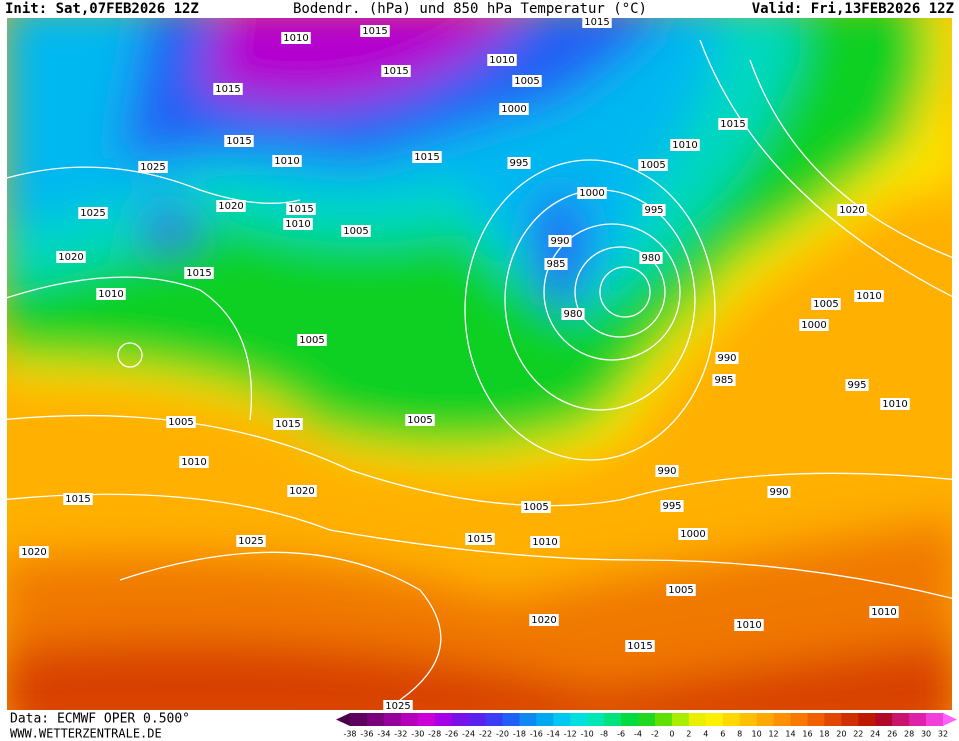  What do you see at coordinates (757, 734) in the screenshot?
I see `colorbar-tick-label: 10` at bounding box center [757, 734].